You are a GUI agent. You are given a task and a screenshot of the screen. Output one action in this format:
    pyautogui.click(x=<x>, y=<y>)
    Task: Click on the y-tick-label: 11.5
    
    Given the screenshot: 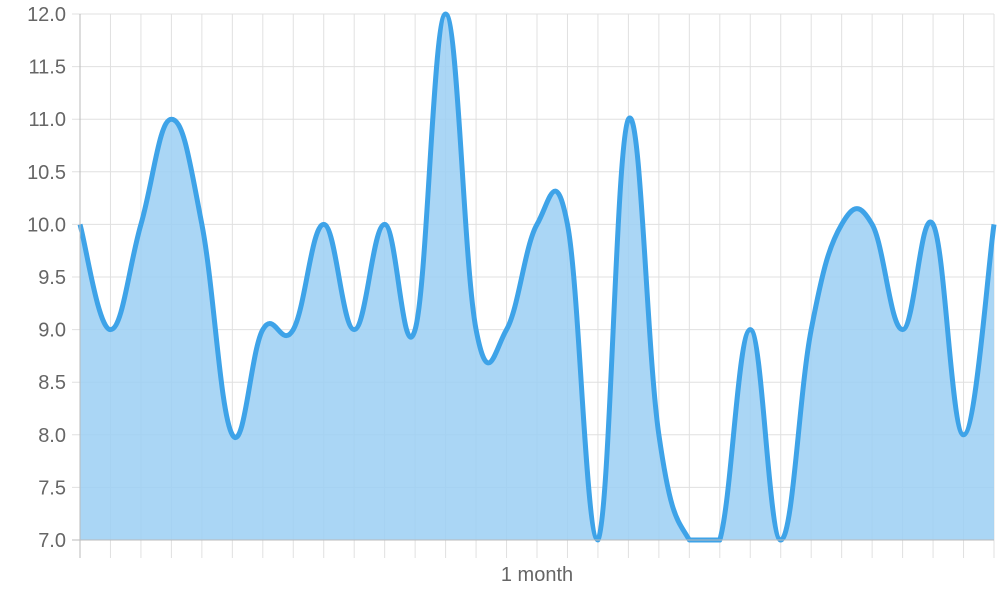 What is the action you would take?
    pyautogui.click(x=47, y=68)
    